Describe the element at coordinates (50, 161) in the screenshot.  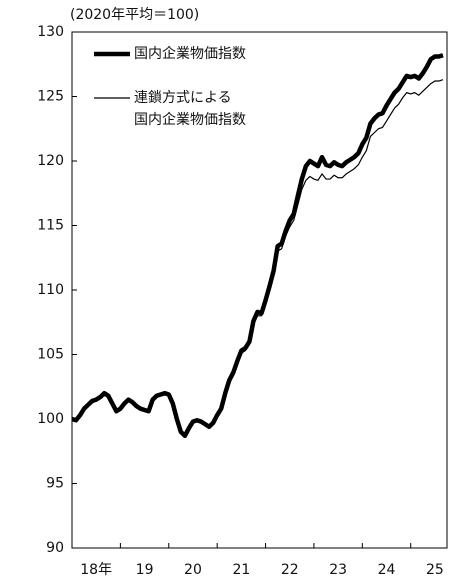
I see `y-tick-label: 120` at that location.